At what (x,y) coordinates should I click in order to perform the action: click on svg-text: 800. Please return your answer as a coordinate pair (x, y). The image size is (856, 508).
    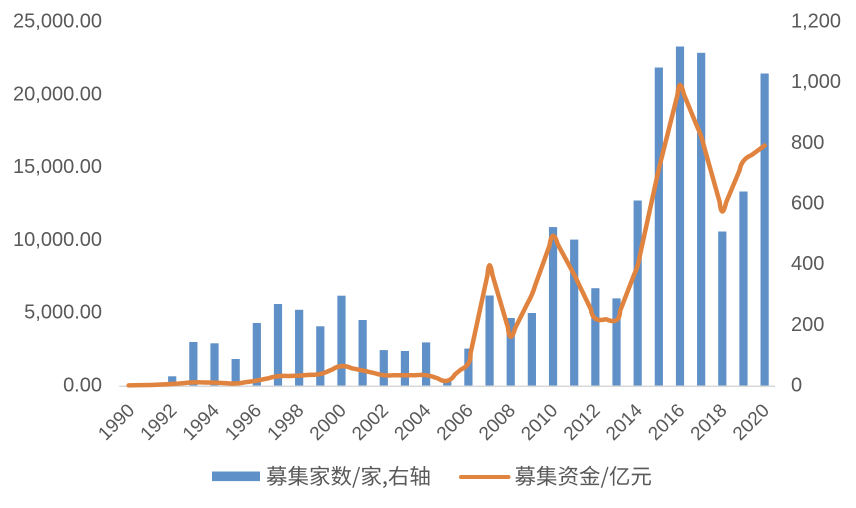
    Looking at the image, I should click on (807, 143).